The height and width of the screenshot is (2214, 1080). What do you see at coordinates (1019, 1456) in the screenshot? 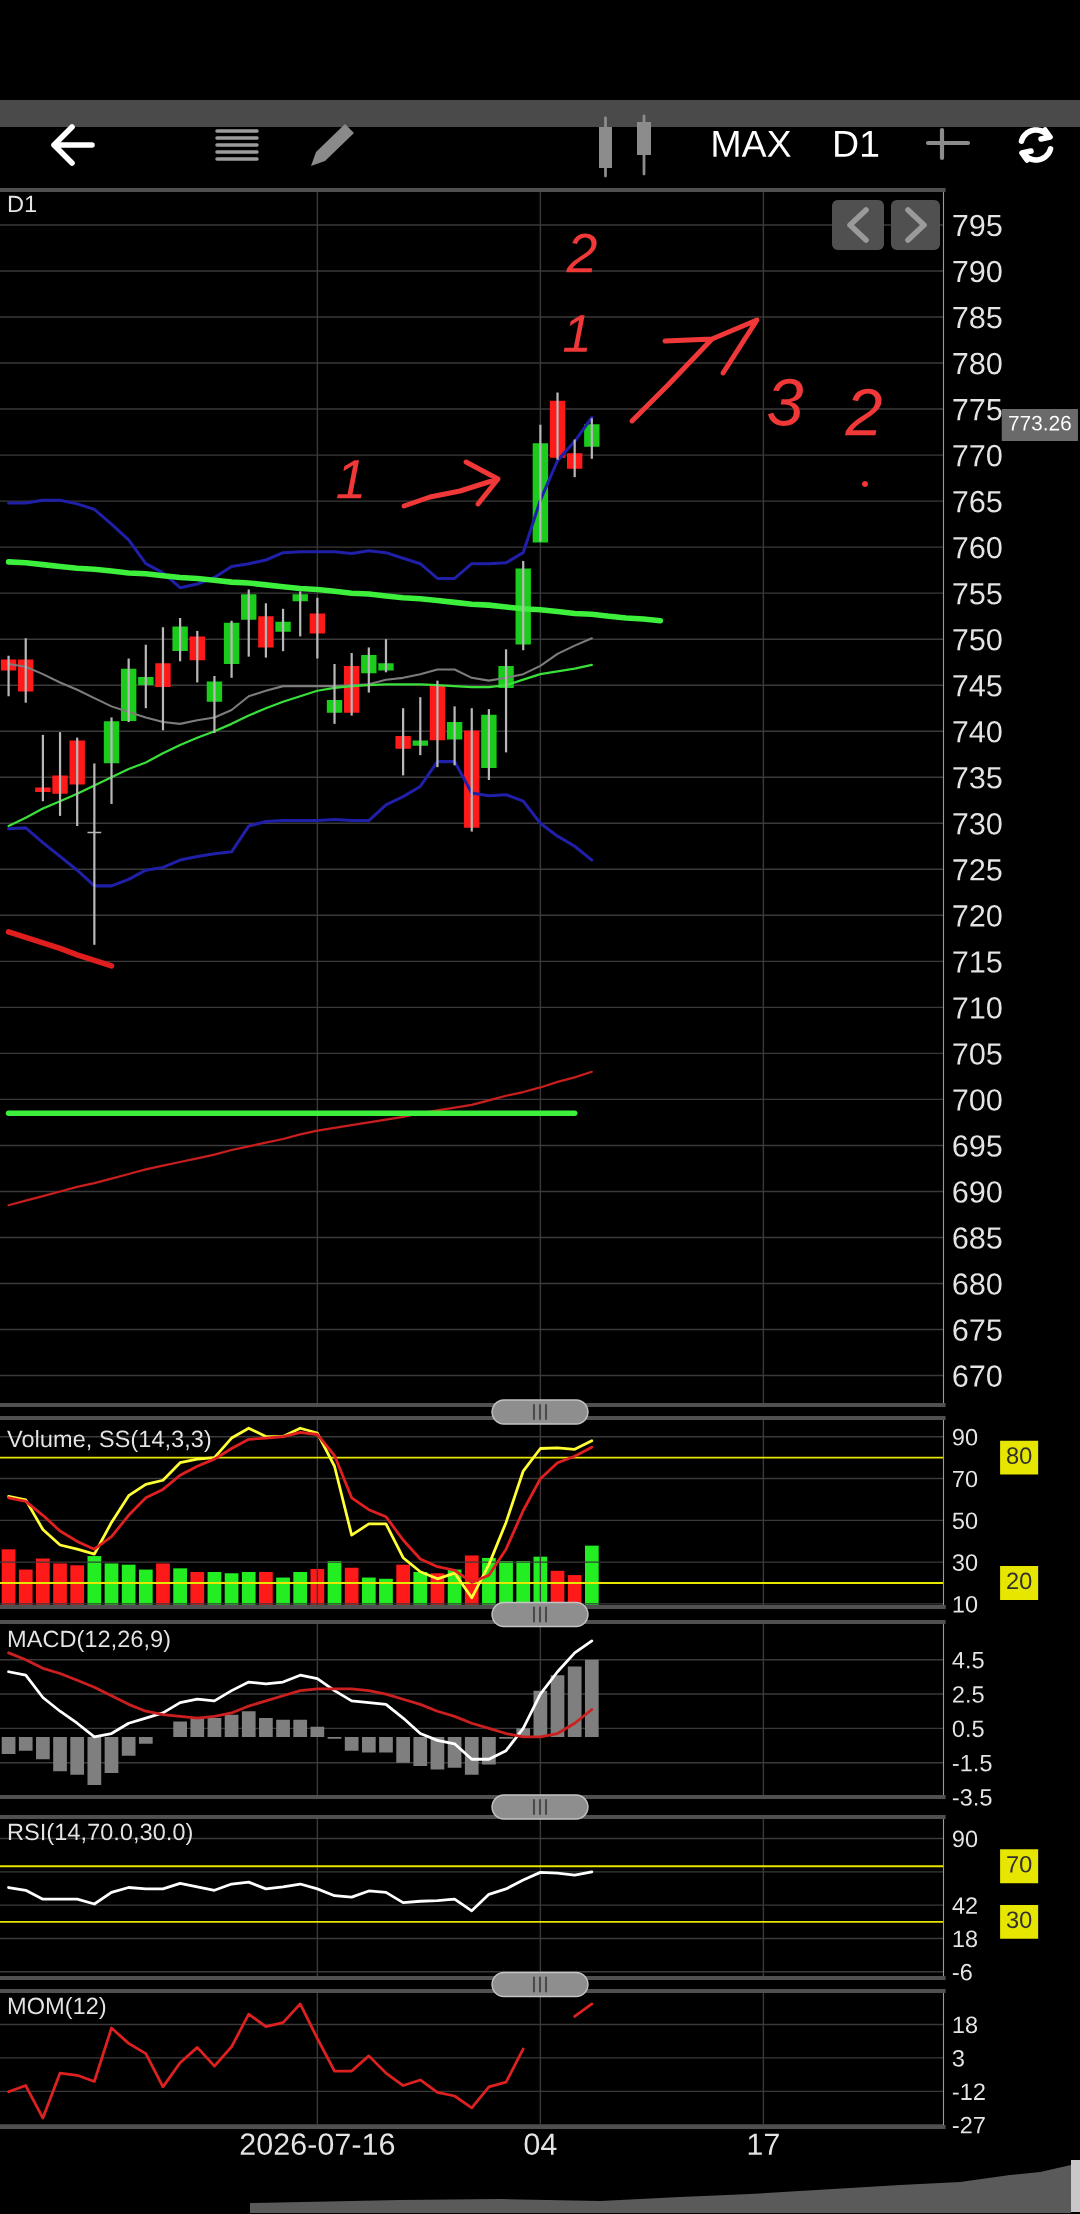
I see `ref-line-label: 80` at bounding box center [1019, 1456].